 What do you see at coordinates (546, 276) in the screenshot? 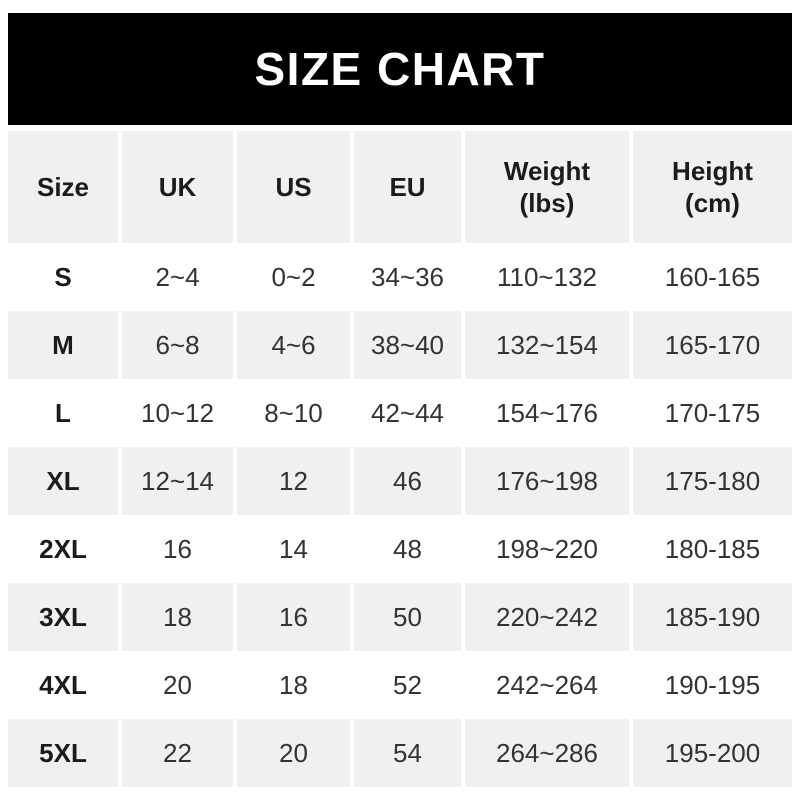
I see `weight-cell: 110~132` at bounding box center [546, 276].